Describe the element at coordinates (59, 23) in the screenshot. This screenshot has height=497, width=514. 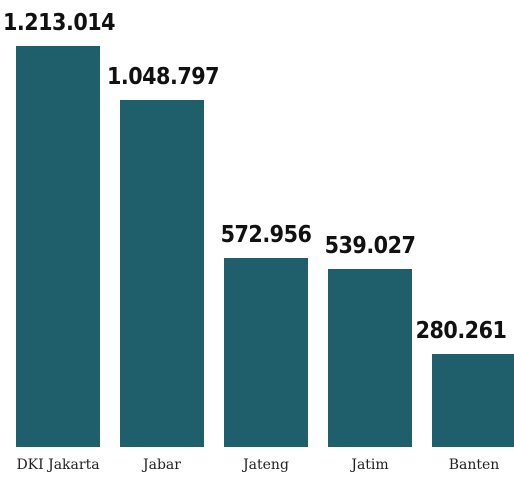
I see `value-label: 1.213.014` at that location.